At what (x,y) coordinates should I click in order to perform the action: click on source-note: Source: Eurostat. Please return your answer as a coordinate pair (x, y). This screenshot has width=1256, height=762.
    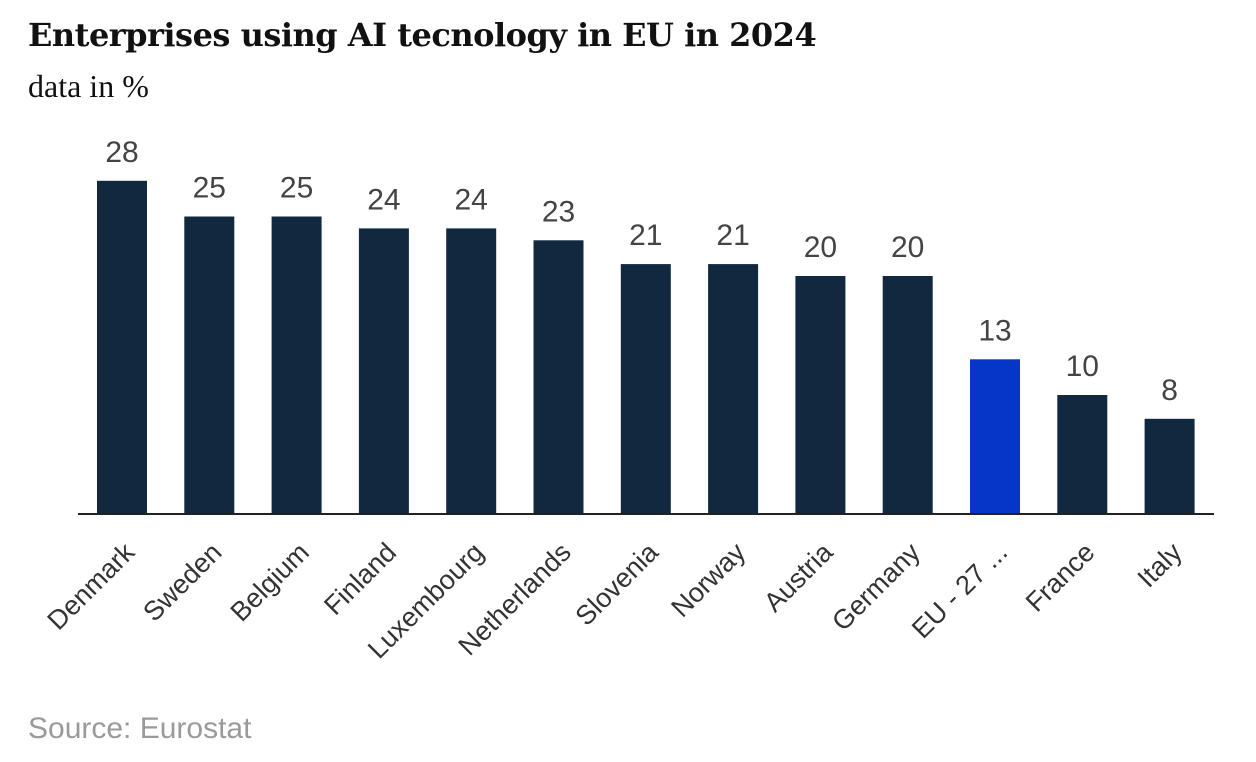
    Looking at the image, I should click on (140, 728).